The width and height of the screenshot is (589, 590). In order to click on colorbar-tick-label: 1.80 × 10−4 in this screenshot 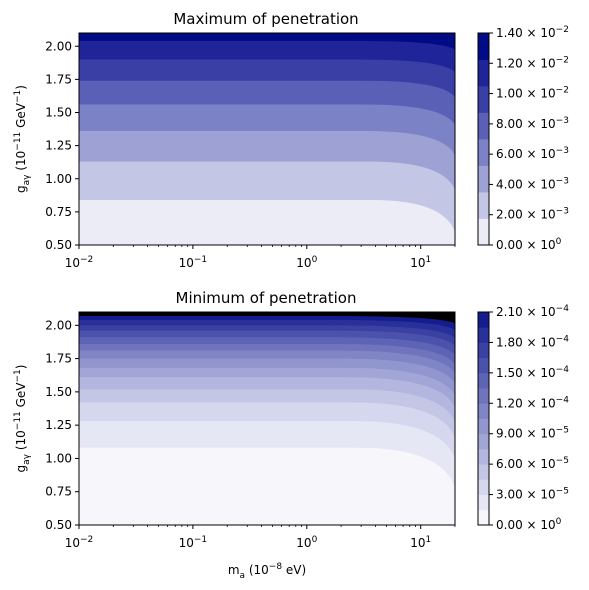, I will do `click(532, 341)`.